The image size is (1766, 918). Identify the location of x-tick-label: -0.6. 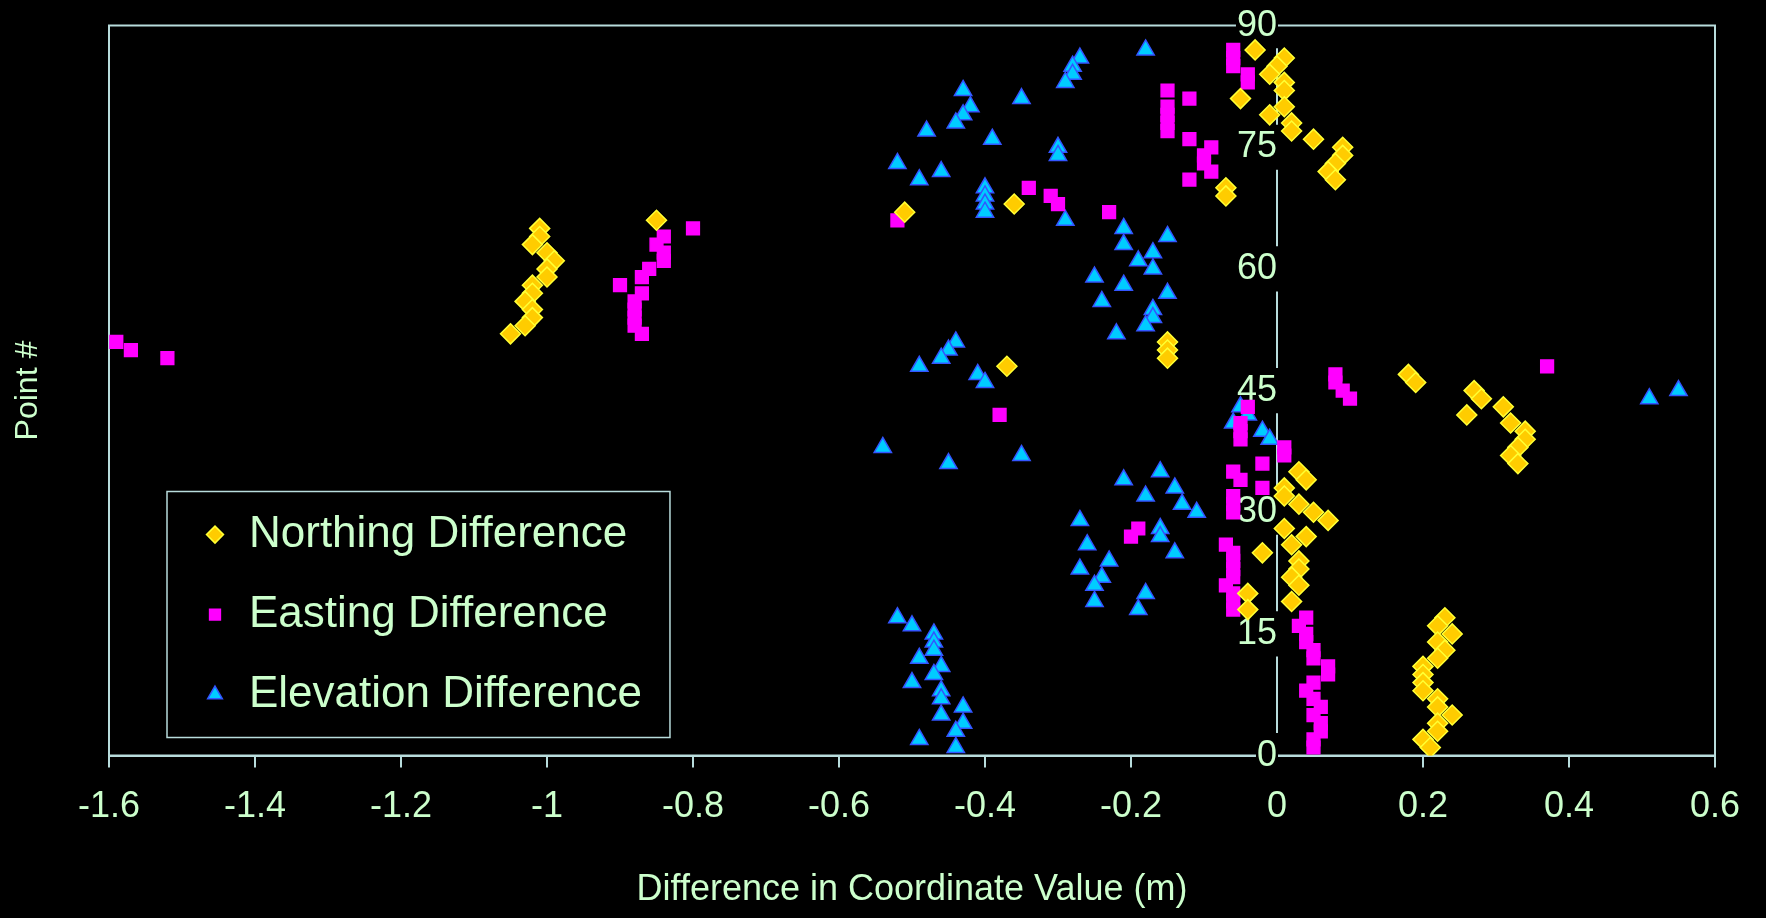
(839, 805).